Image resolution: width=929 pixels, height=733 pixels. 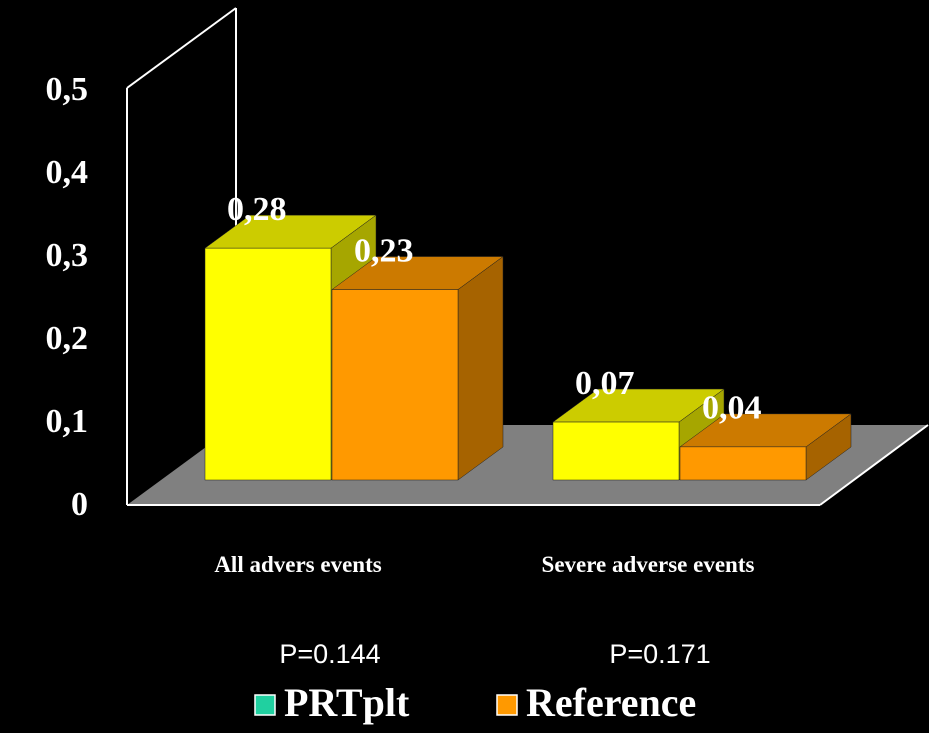 What do you see at coordinates (659, 654) in the screenshot?
I see `p-value: P=0.171` at bounding box center [659, 654].